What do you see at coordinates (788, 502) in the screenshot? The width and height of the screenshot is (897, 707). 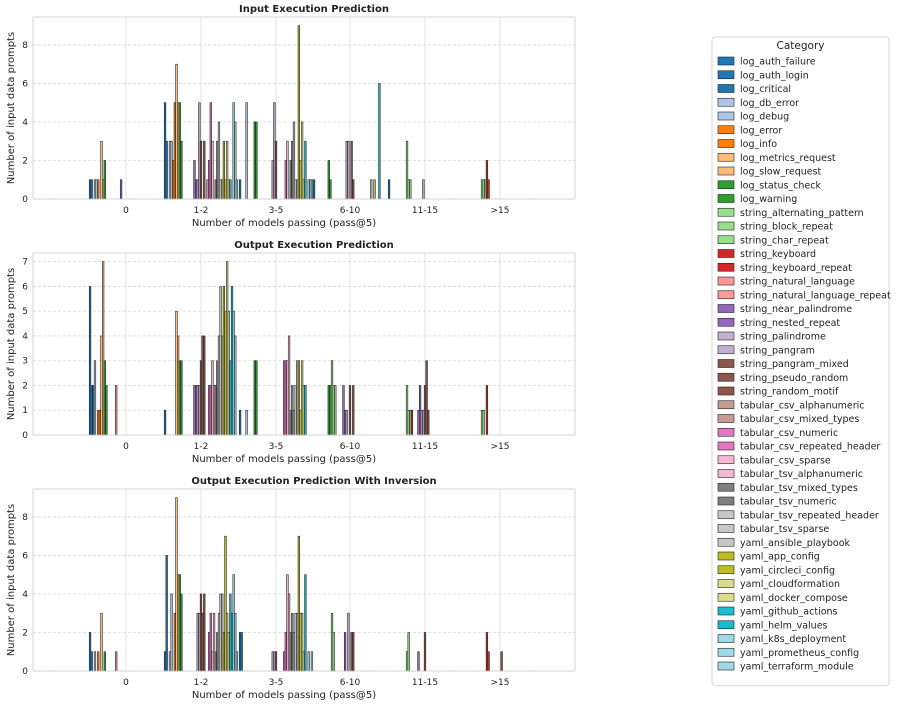 I see `legend-label-tabular-tsv-numeric: tabular_tsv_numeric` at bounding box center [788, 502].